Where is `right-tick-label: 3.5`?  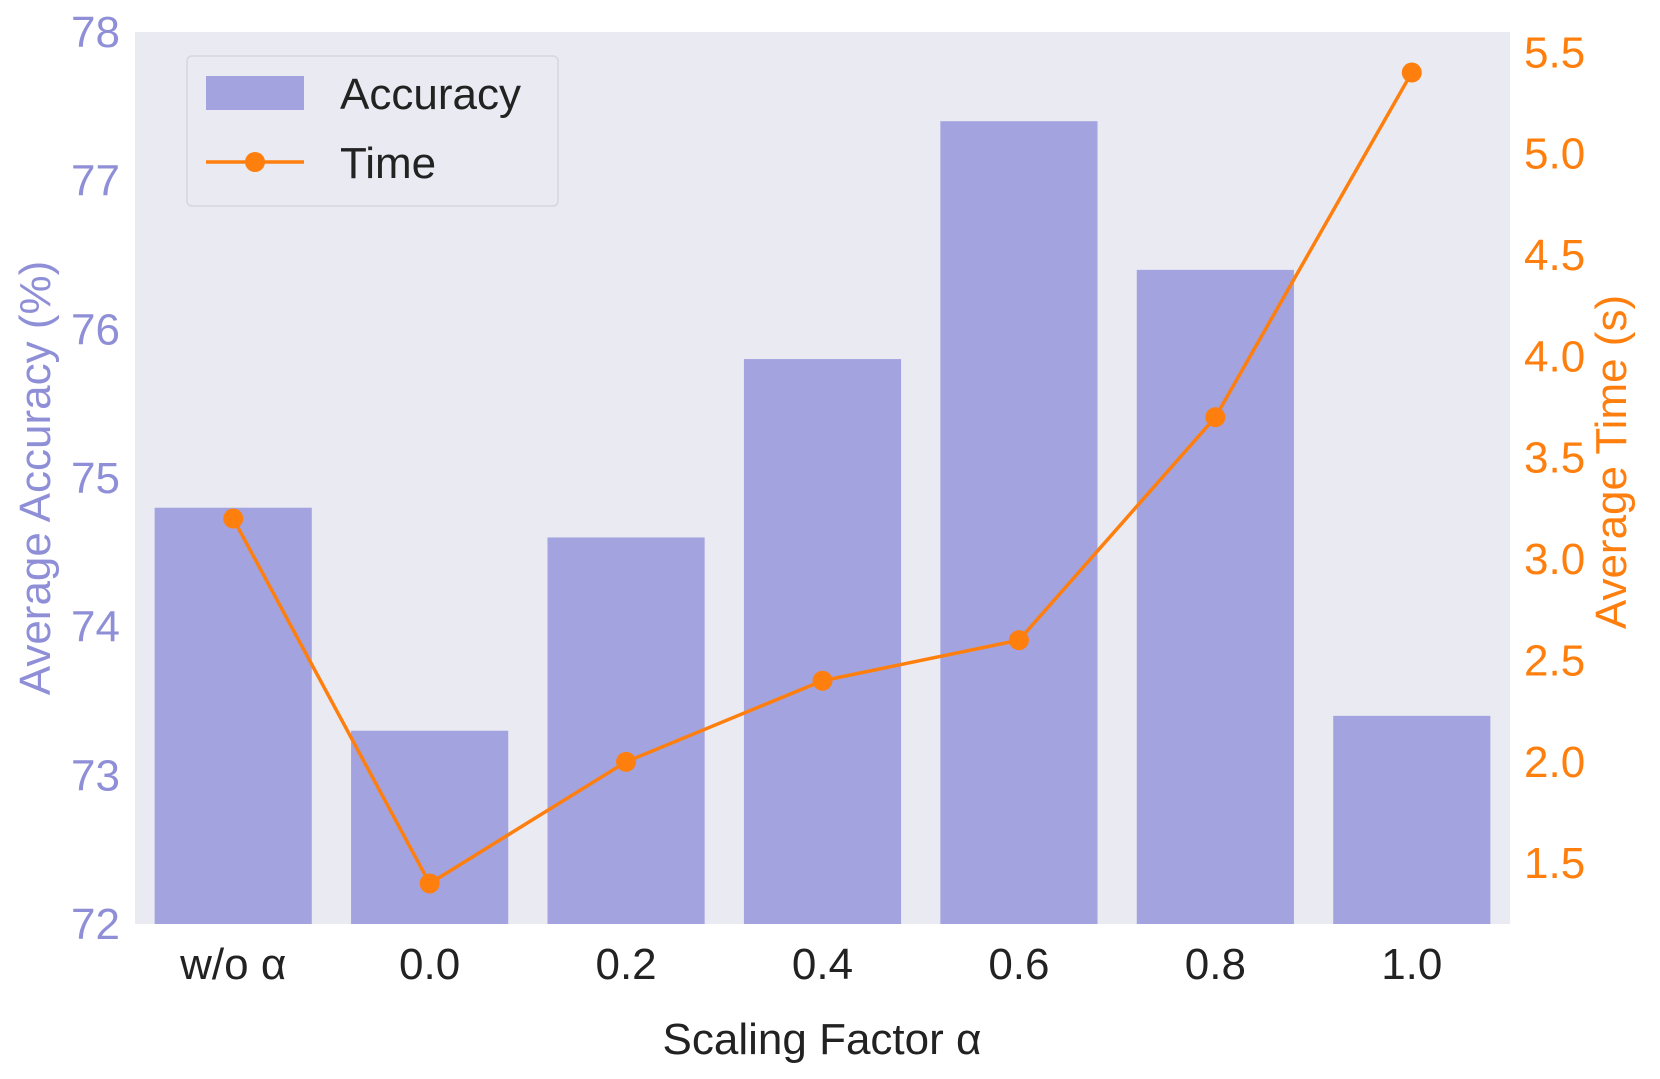 right-tick-label: 3.5 is located at coordinates (1554, 458).